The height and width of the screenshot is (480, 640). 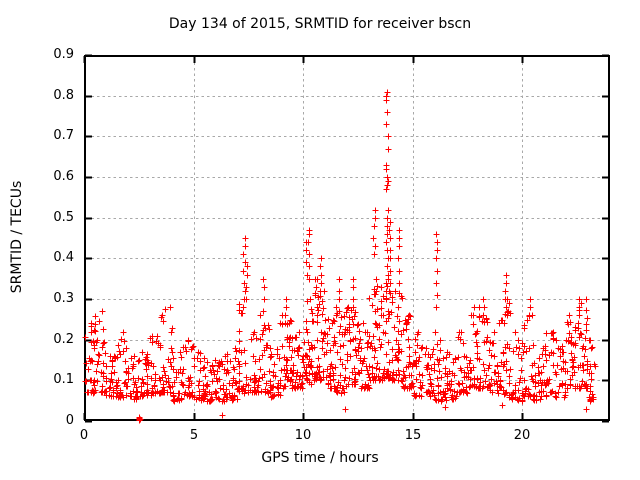 I want to click on x-tick-label: 20, so click(x=522, y=435).